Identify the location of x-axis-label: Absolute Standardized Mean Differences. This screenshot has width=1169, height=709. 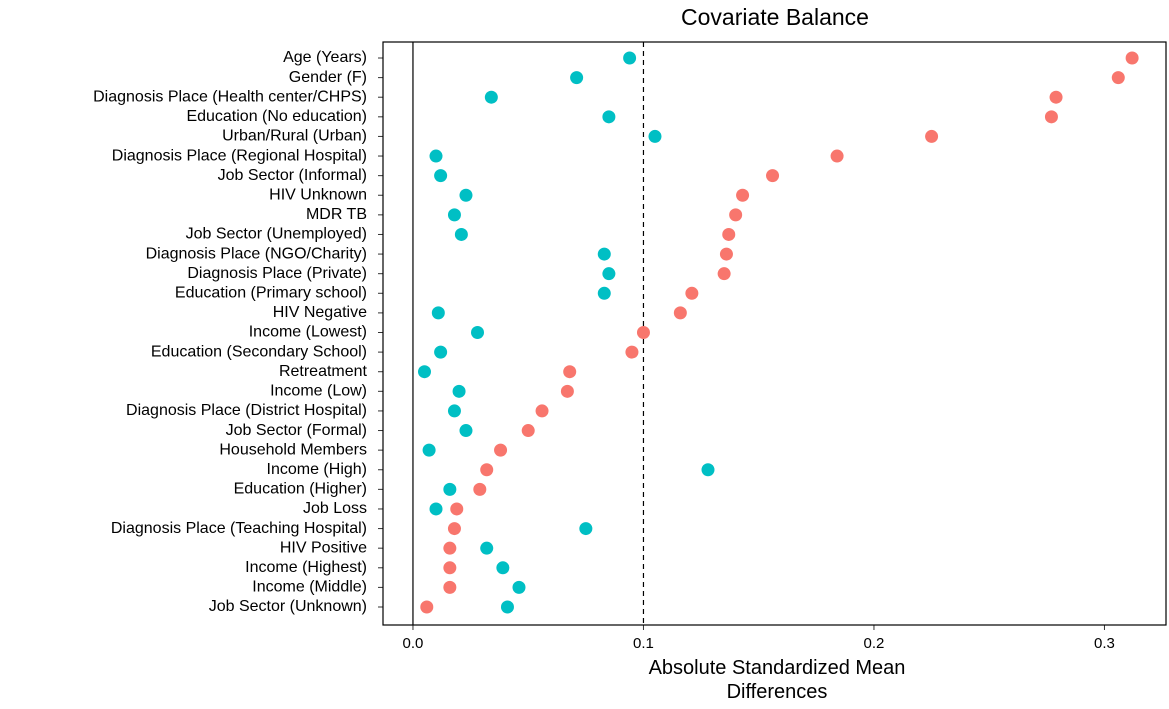
(777, 680).